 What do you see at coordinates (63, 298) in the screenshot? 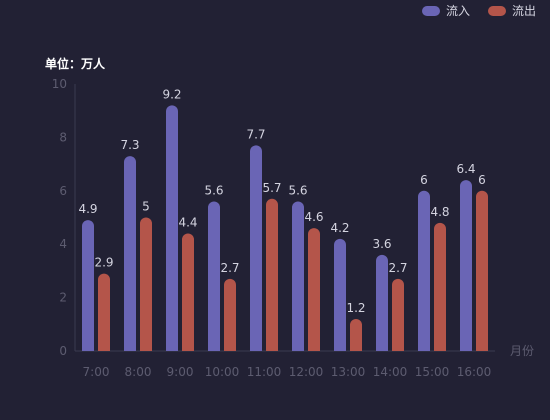
I see `y-tick-label: 2` at bounding box center [63, 298].